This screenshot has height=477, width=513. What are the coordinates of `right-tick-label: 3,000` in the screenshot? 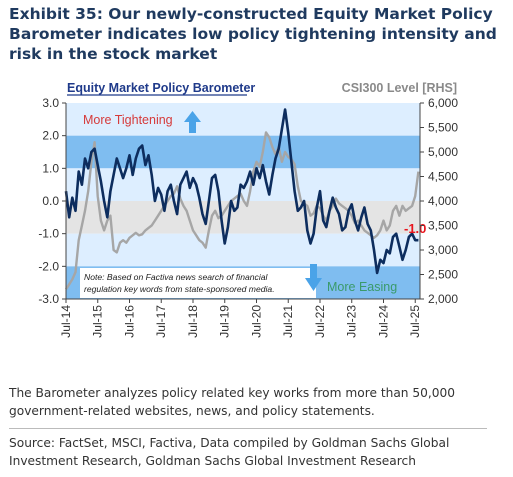 It's located at (443, 250).